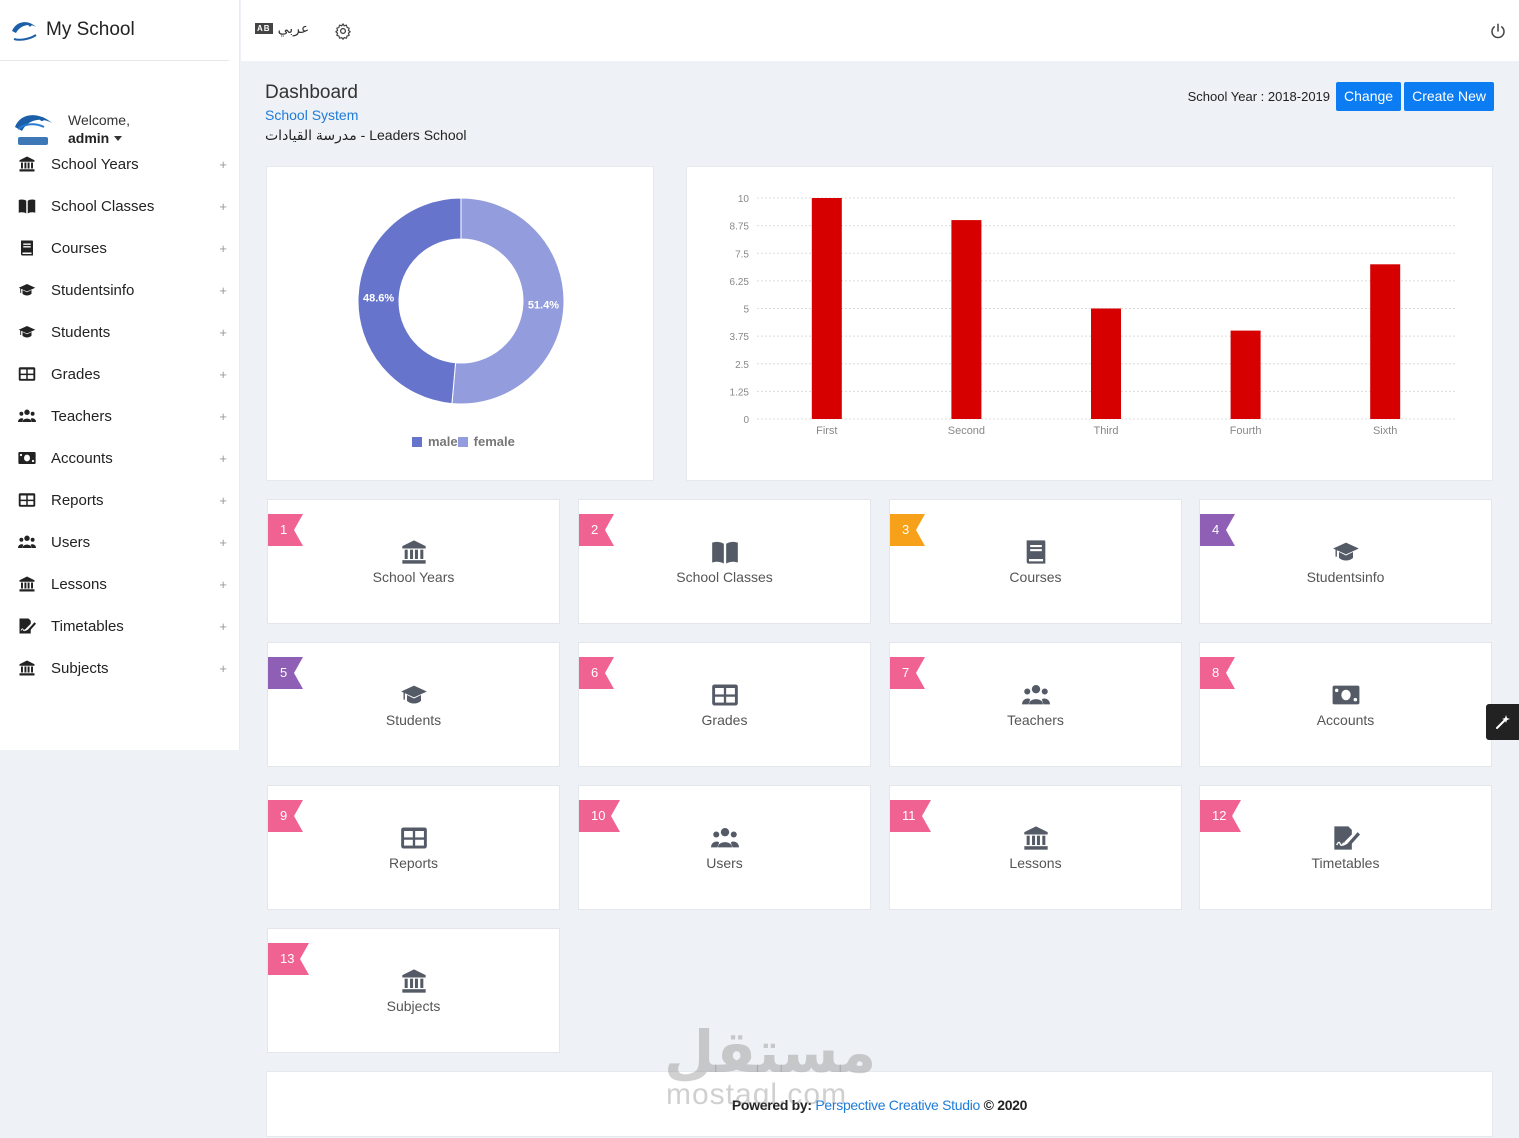 This screenshot has width=1519, height=1138. I want to click on card-label: Subjects, so click(413, 1006).